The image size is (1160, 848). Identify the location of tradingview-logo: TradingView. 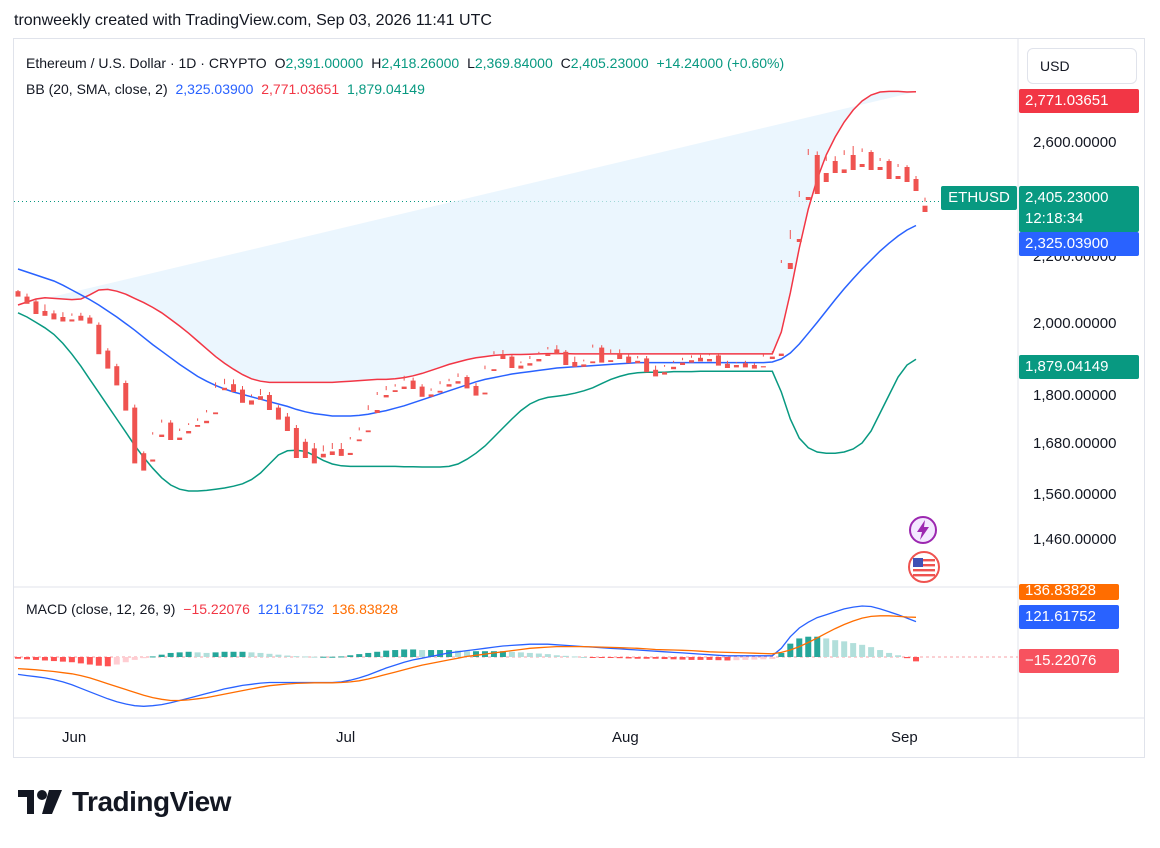
(124, 802).